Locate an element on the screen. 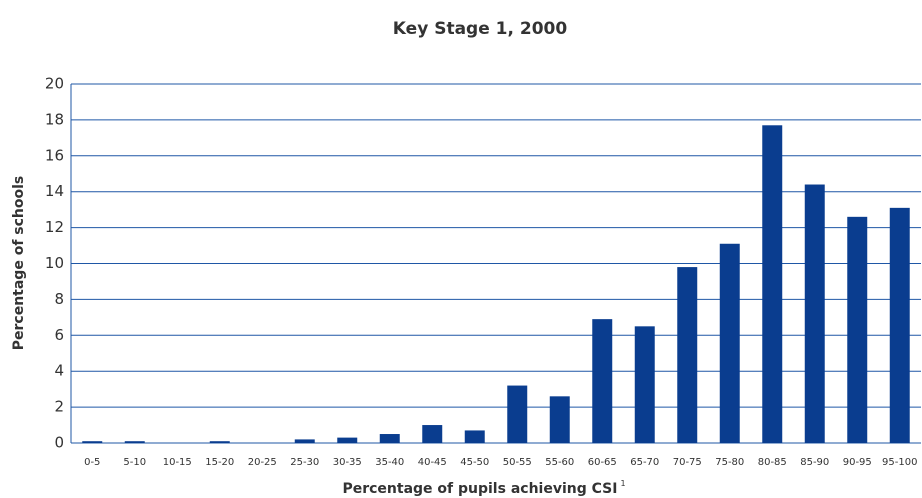 Image resolution: width=922 pixels, height=498 pixels. chart-title: Key Stage 1, 2000 is located at coordinates (480, 29).